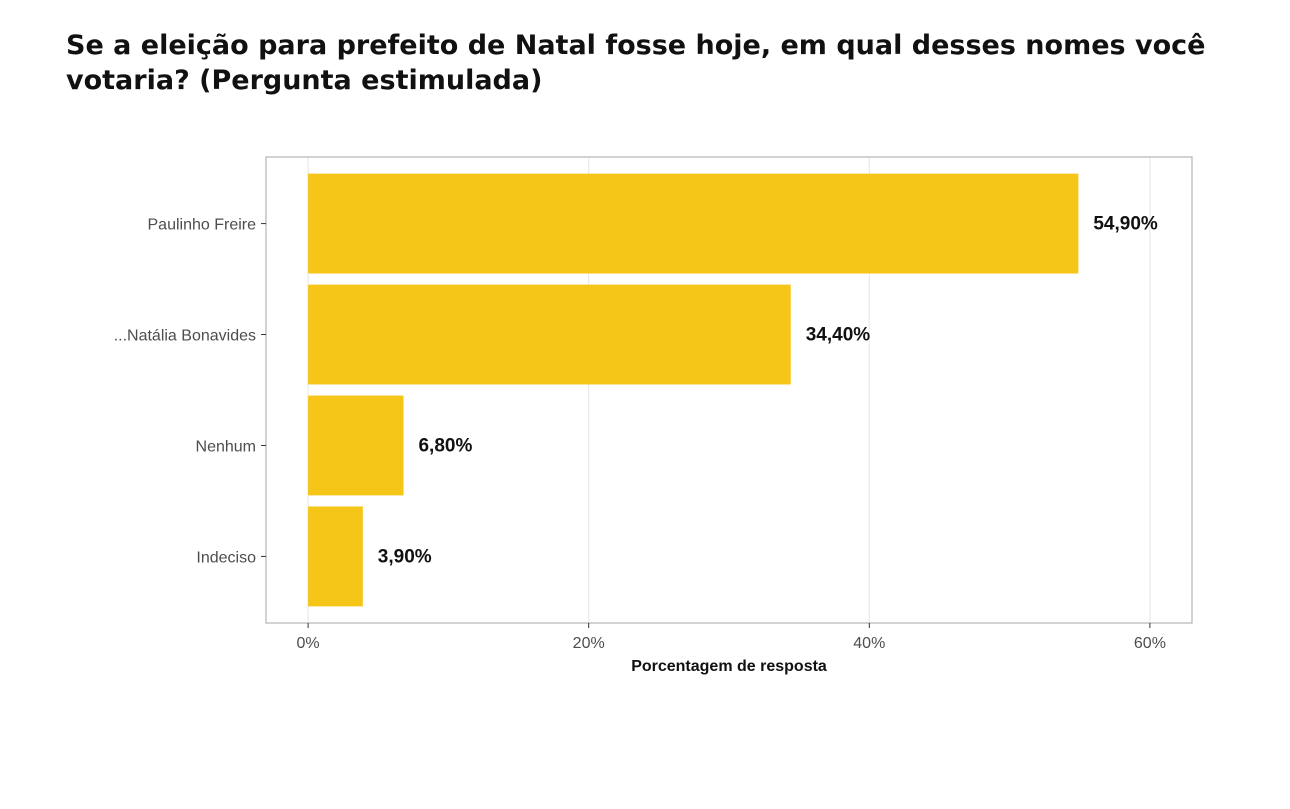 The height and width of the screenshot is (809, 1290). I want to click on x-tick-label: 20%, so click(589, 643).